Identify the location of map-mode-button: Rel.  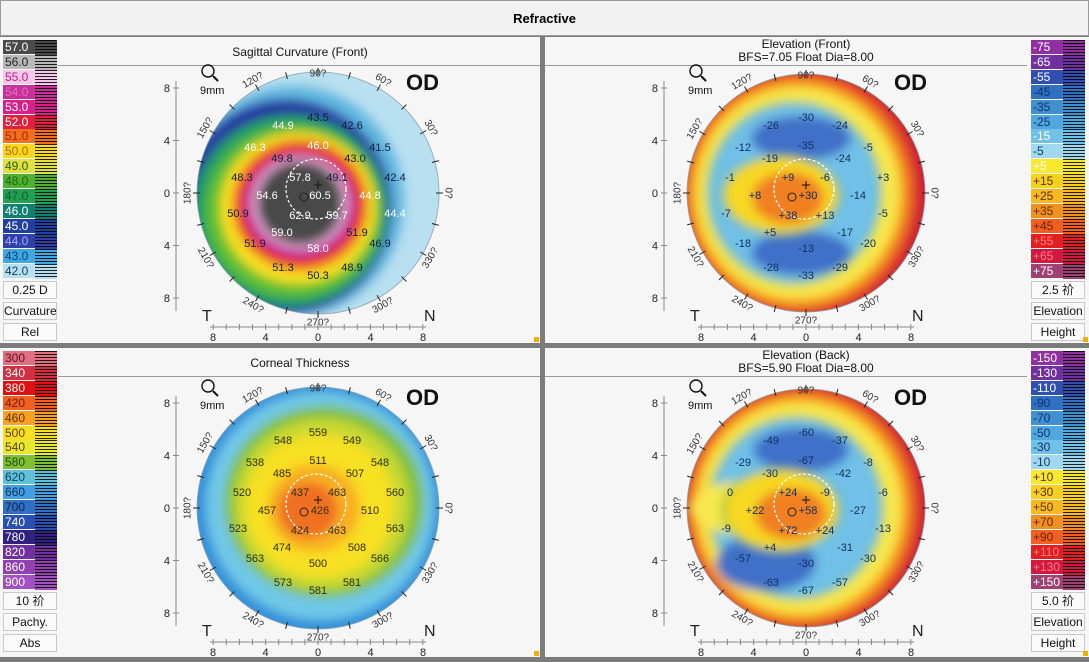
(30, 332).